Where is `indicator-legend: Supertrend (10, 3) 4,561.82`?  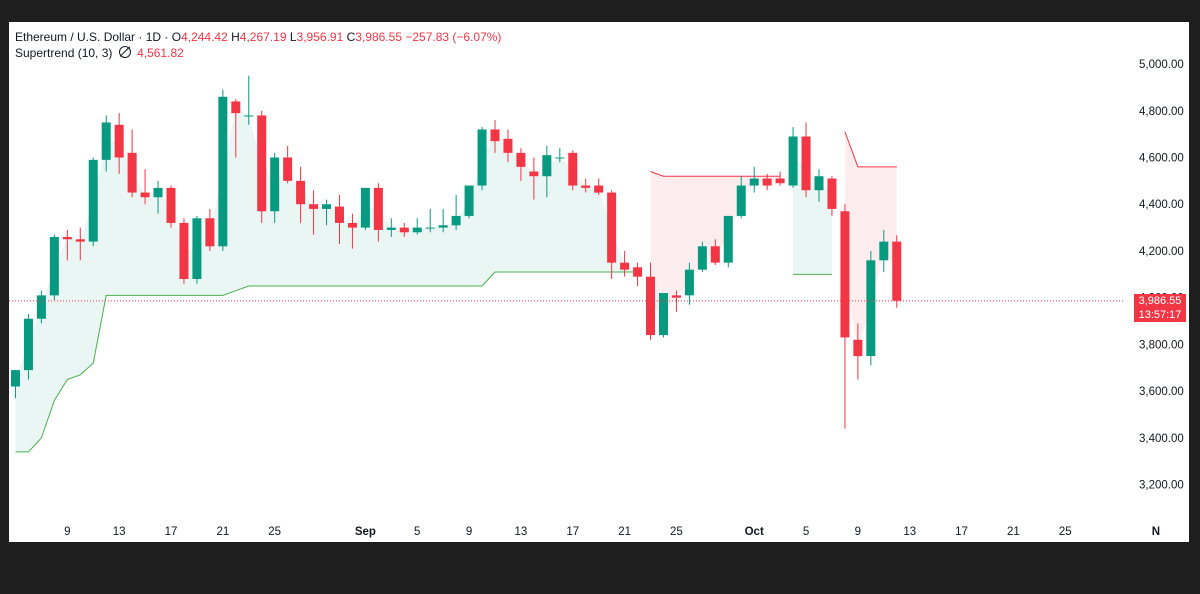 indicator-legend: Supertrend (10, 3) 4,561.82 is located at coordinates (99, 53).